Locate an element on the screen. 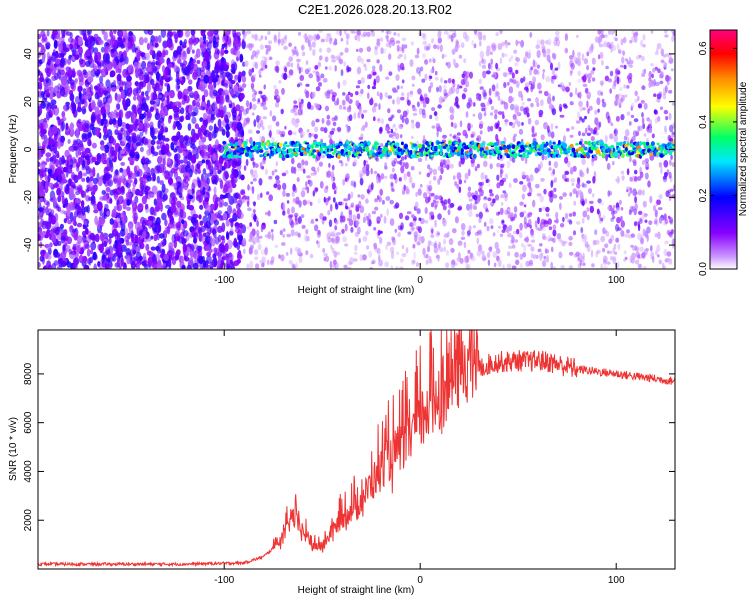 The width and height of the screenshot is (750, 600). figure-title: C2E1.2026.028.20.13.R02 is located at coordinates (375, 9).